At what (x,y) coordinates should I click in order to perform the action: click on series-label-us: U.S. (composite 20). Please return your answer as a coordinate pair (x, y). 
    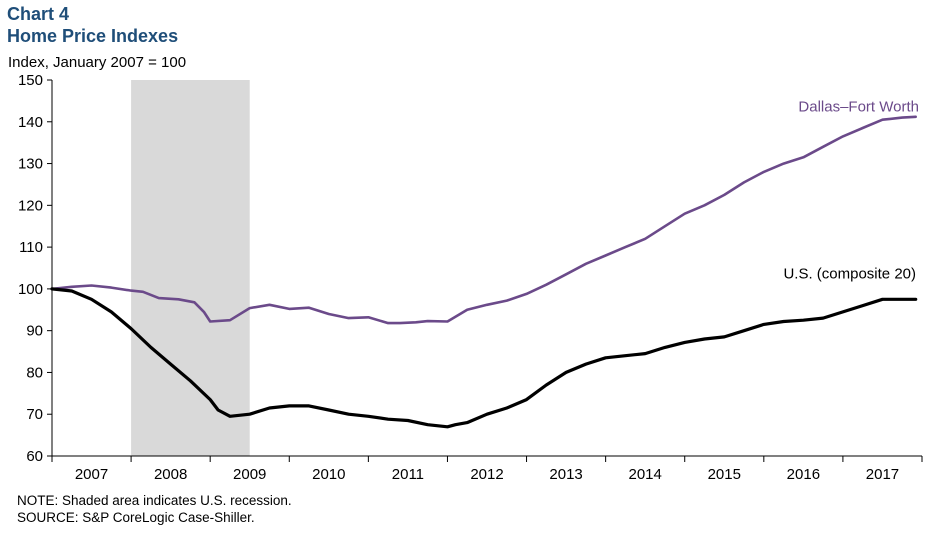
    Looking at the image, I should click on (849, 273).